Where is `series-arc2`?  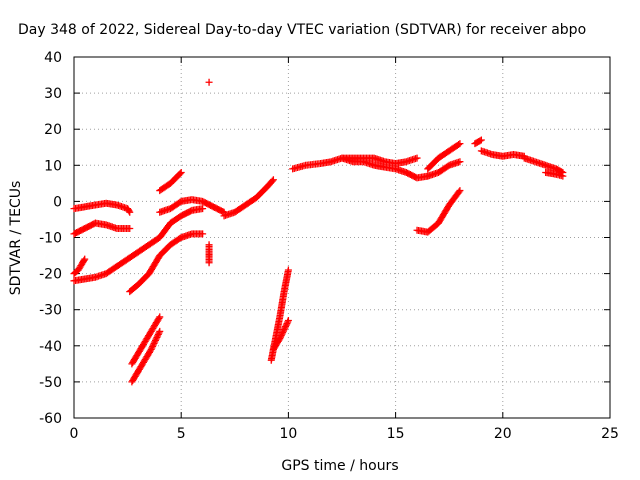 series-arc2 is located at coordinates (102, 228).